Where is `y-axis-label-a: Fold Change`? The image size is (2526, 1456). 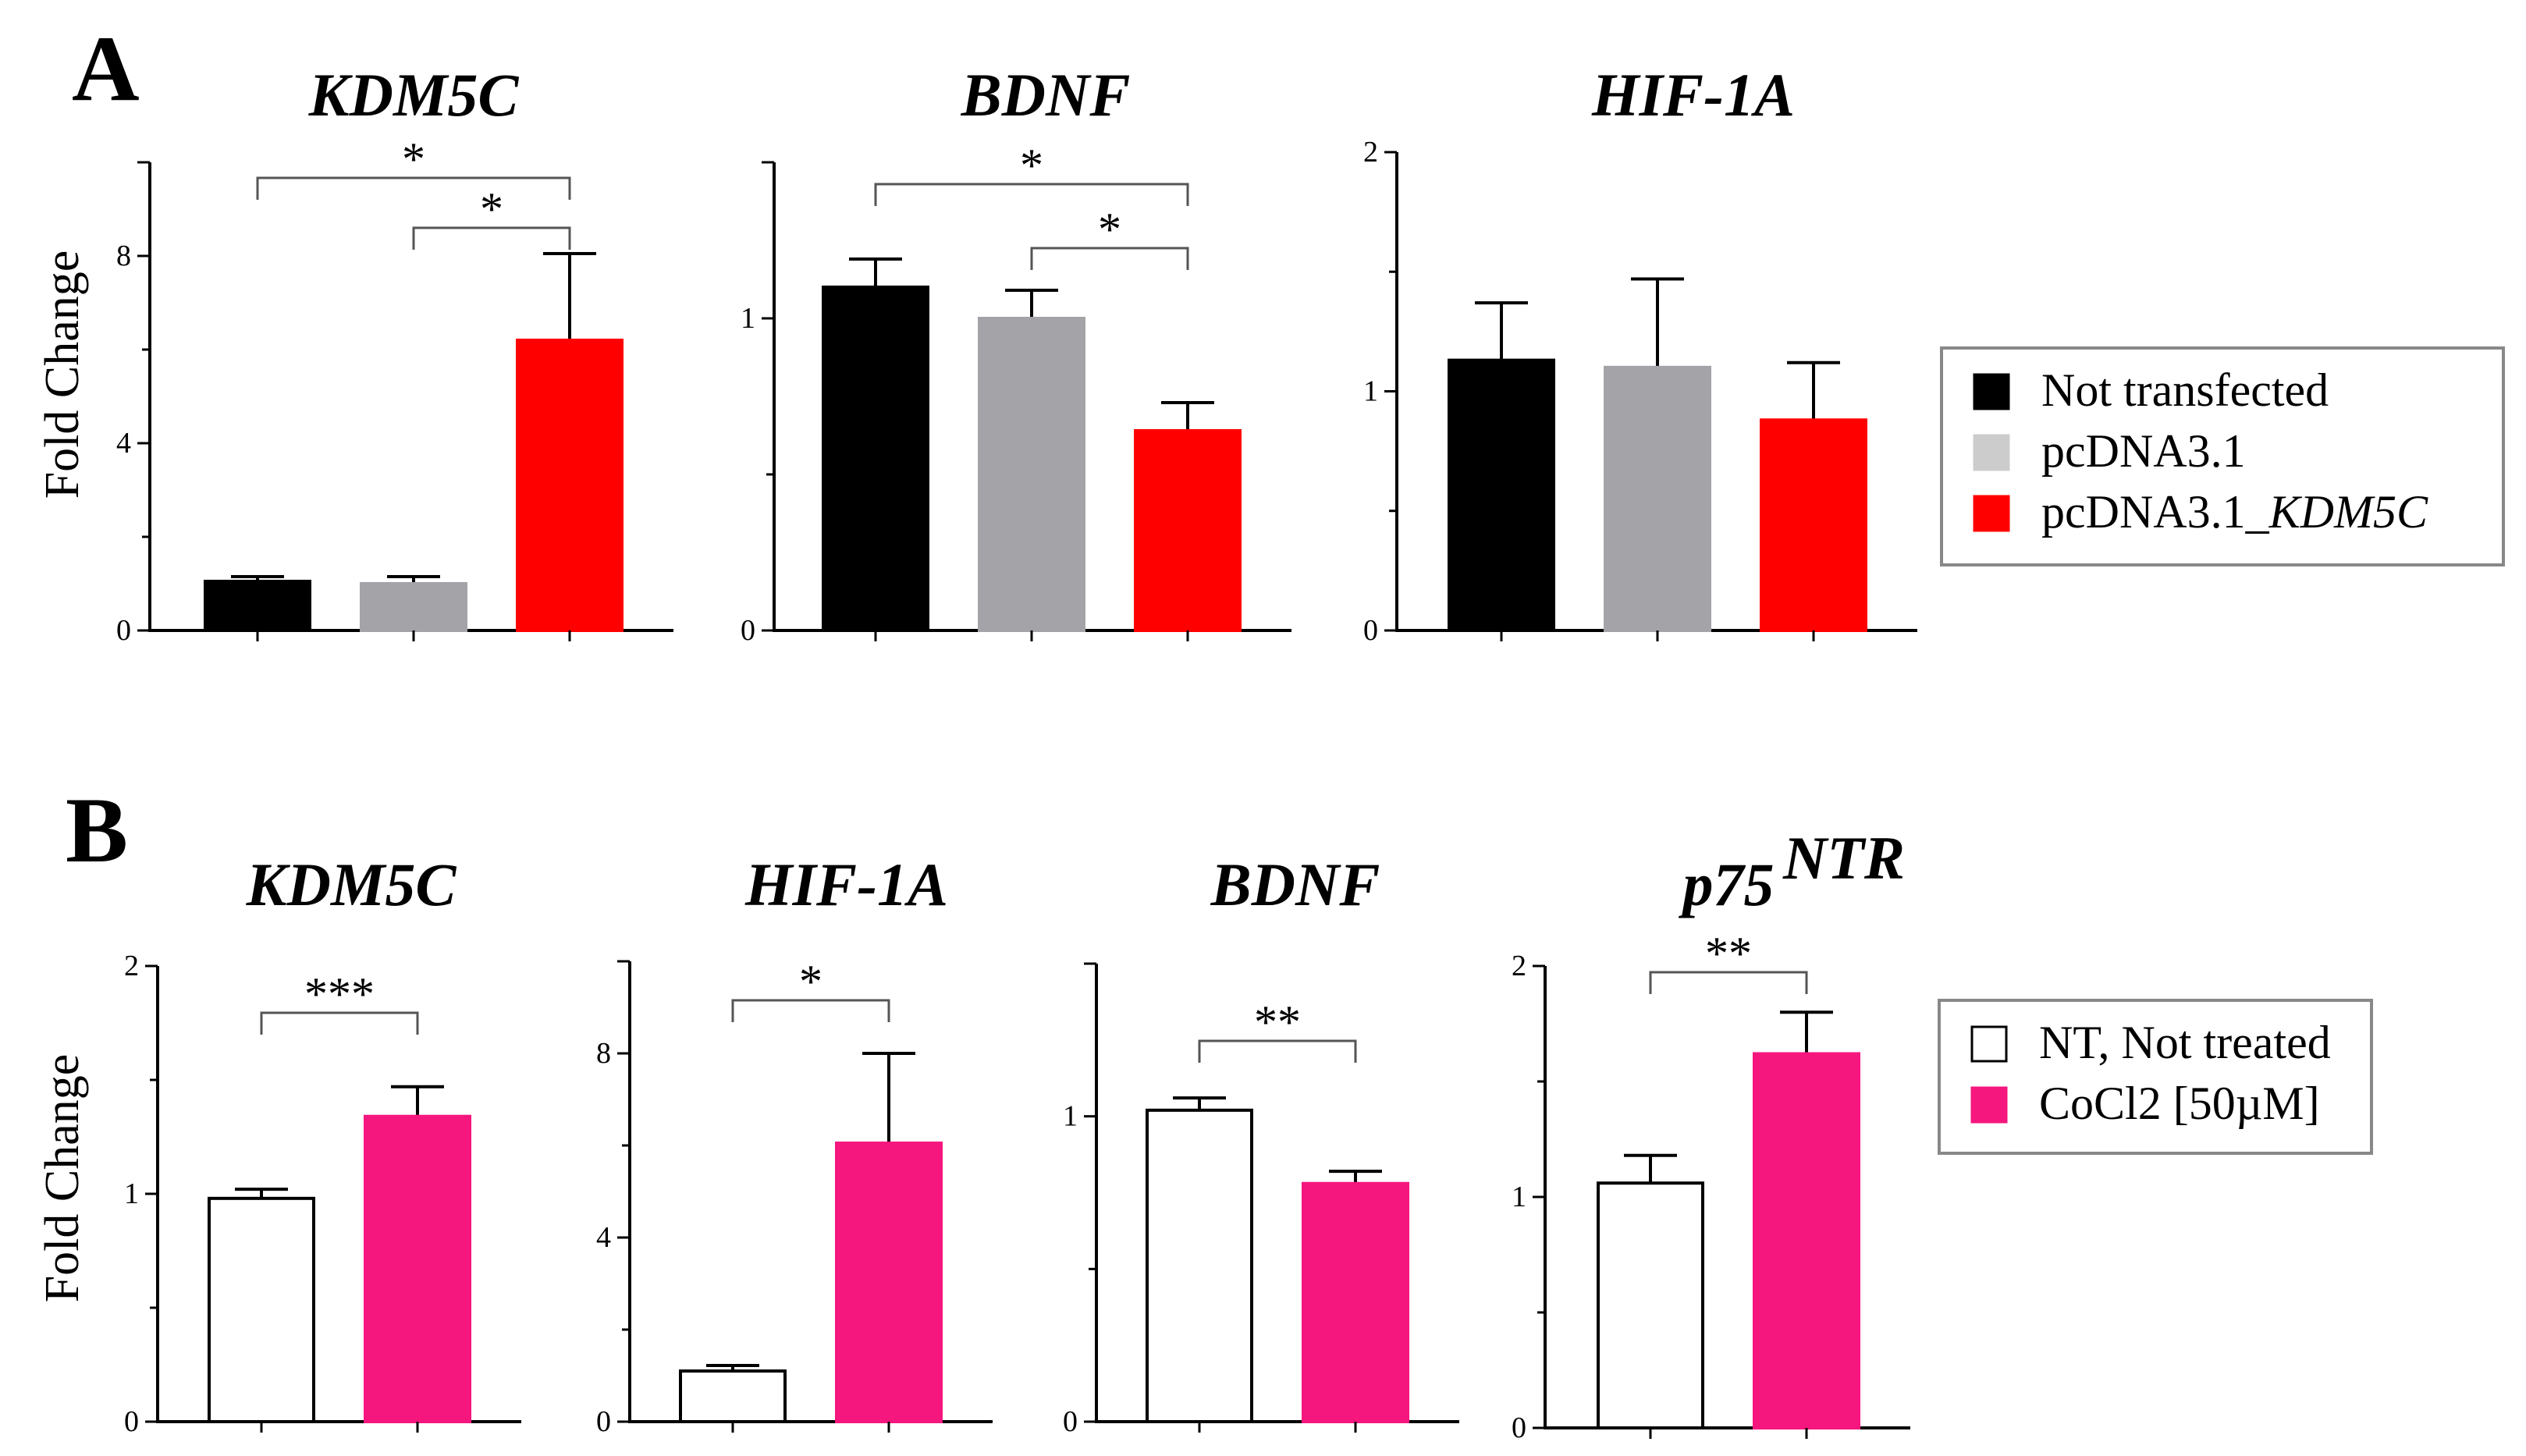
y-axis-label-a: Fold Change is located at coordinates (62, 375).